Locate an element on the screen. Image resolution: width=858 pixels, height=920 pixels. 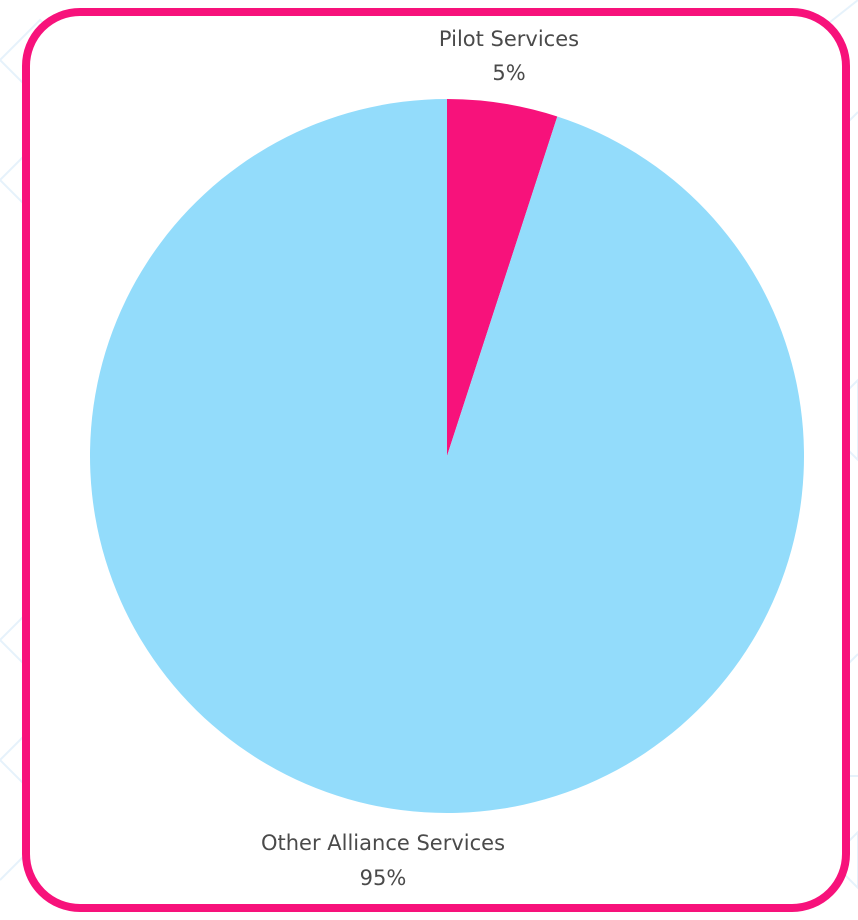
slice-value-other-alliance-services: 95% is located at coordinates (383, 878).